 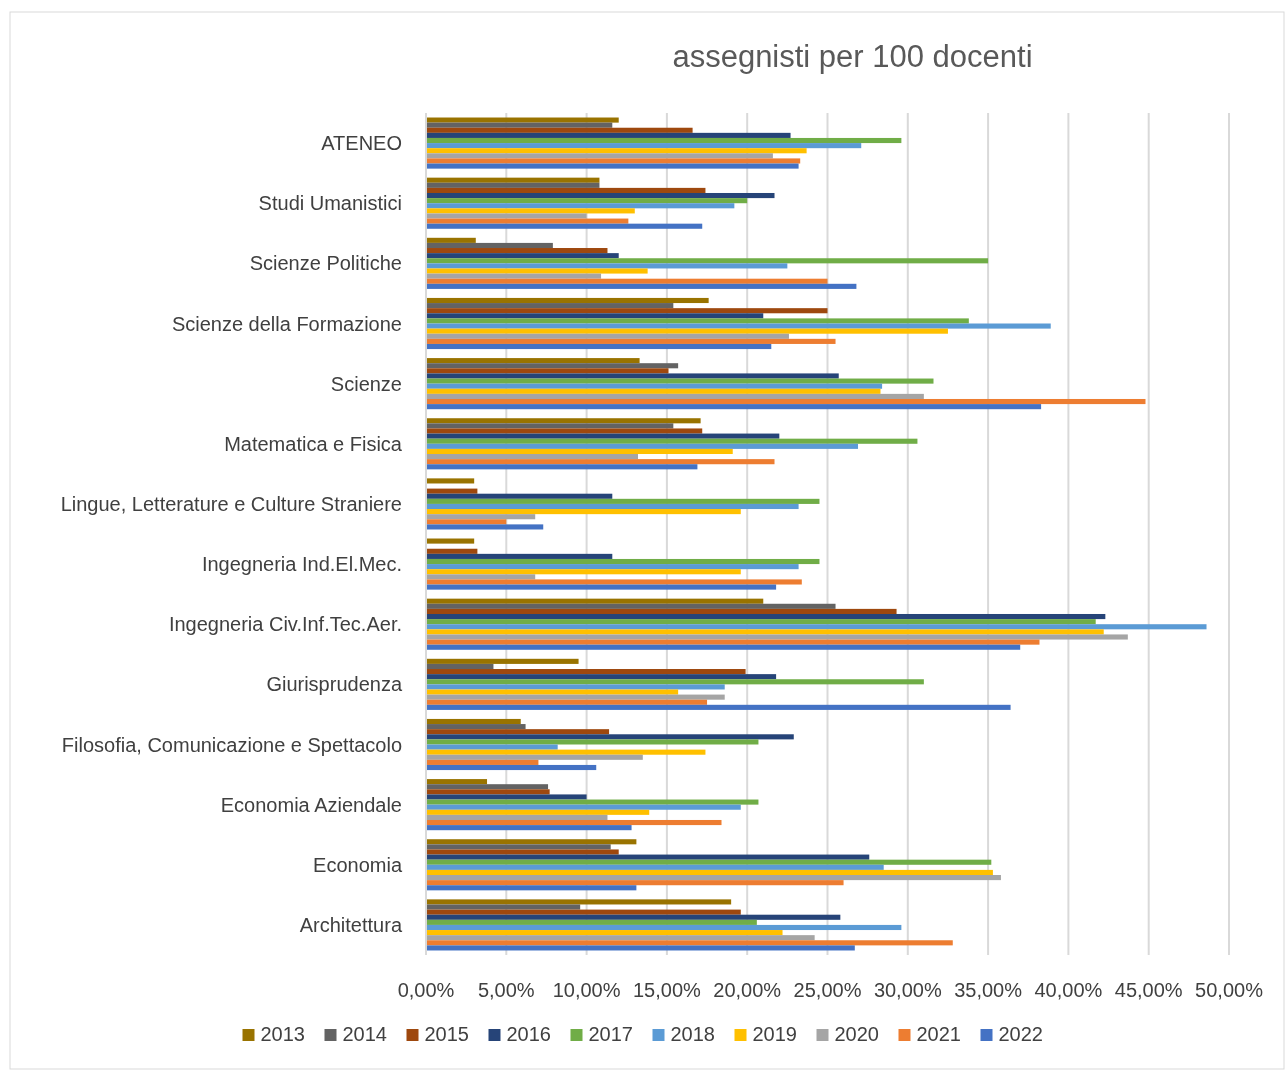 I want to click on y-tick-label: Ingegneria Ind.El.Mec., so click(x=301, y=564).